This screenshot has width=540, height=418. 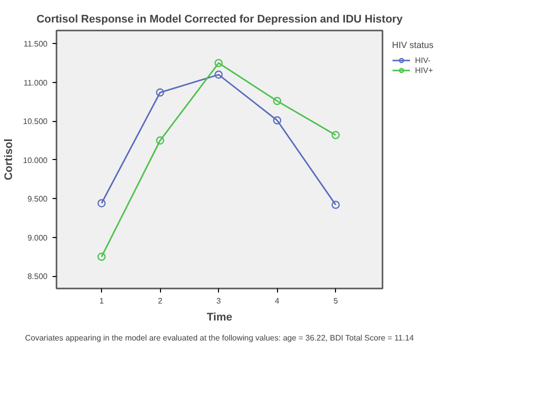 I want to click on y-tick-label: 9.500, so click(x=37, y=199).